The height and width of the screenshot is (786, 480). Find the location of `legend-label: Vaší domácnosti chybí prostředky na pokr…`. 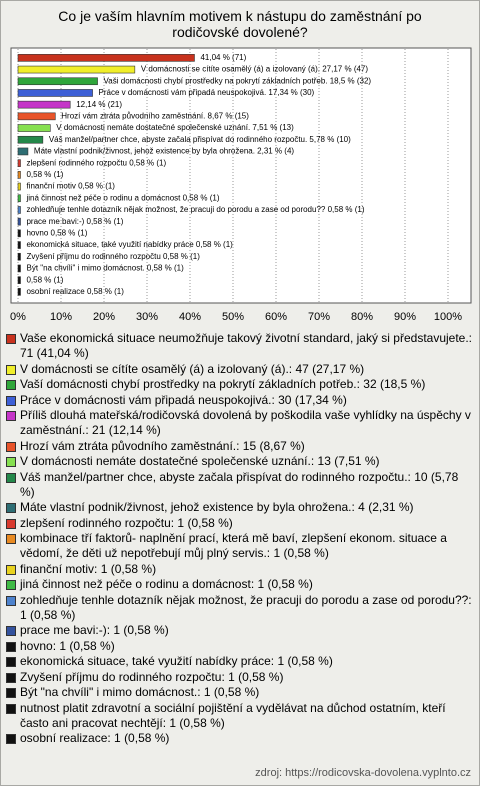

legend-label: Vaší domácnosti chybí prostředky na pokr… is located at coordinates (223, 384).